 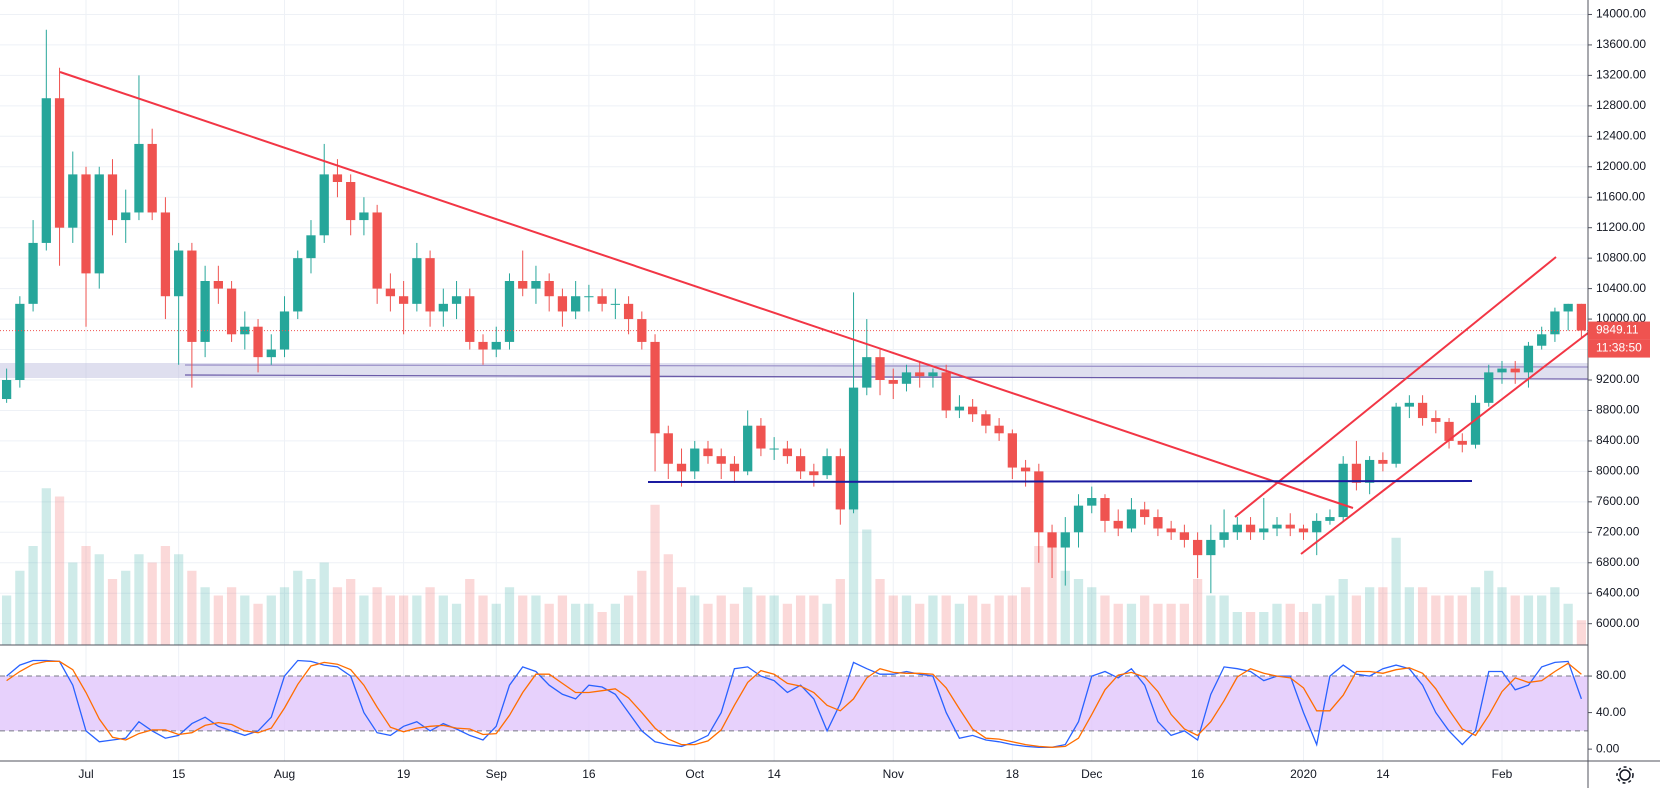 I want to click on stochastic, so click(x=794, y=703).